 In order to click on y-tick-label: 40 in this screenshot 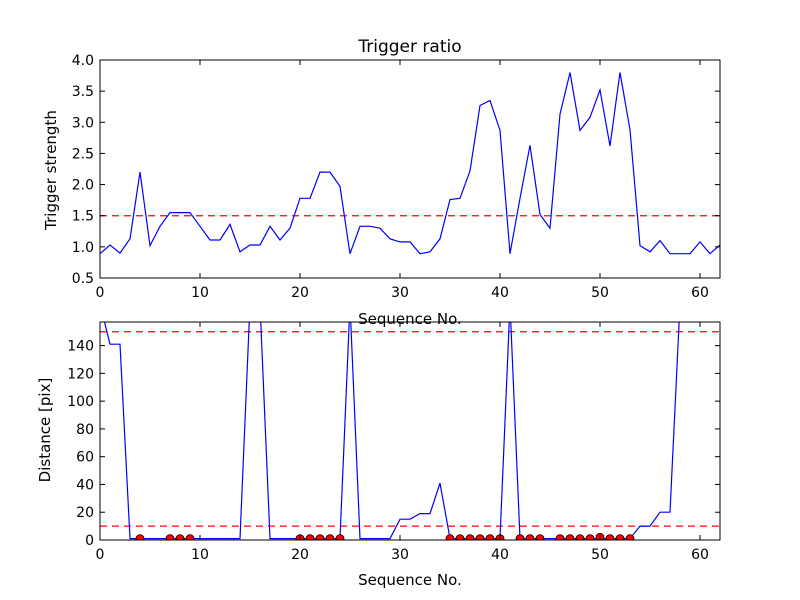, I will do `click(85, 485)`.